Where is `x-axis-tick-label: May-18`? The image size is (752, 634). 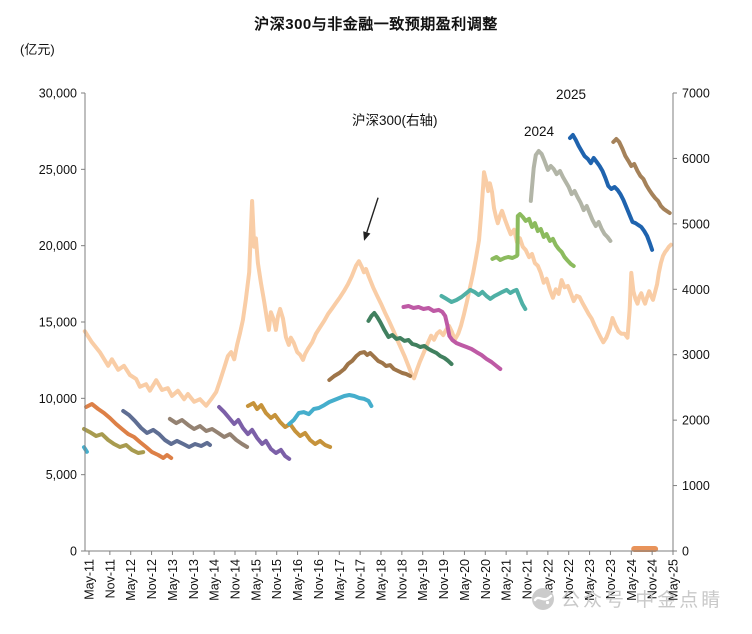 x-axis-tick-label: May-18 is located at coordinates (382, 580).